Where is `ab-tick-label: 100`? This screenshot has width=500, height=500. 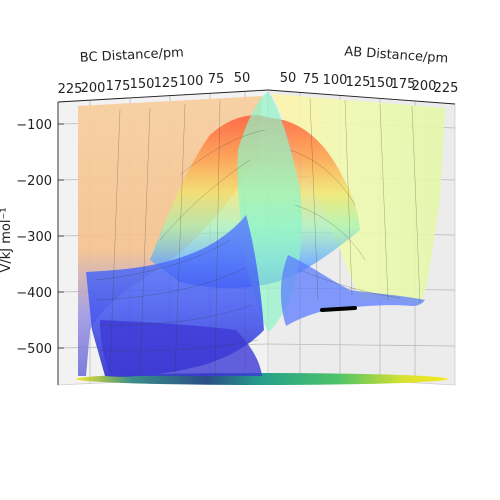 ab-tick-label: 100 is located at coordinates (335, 80).